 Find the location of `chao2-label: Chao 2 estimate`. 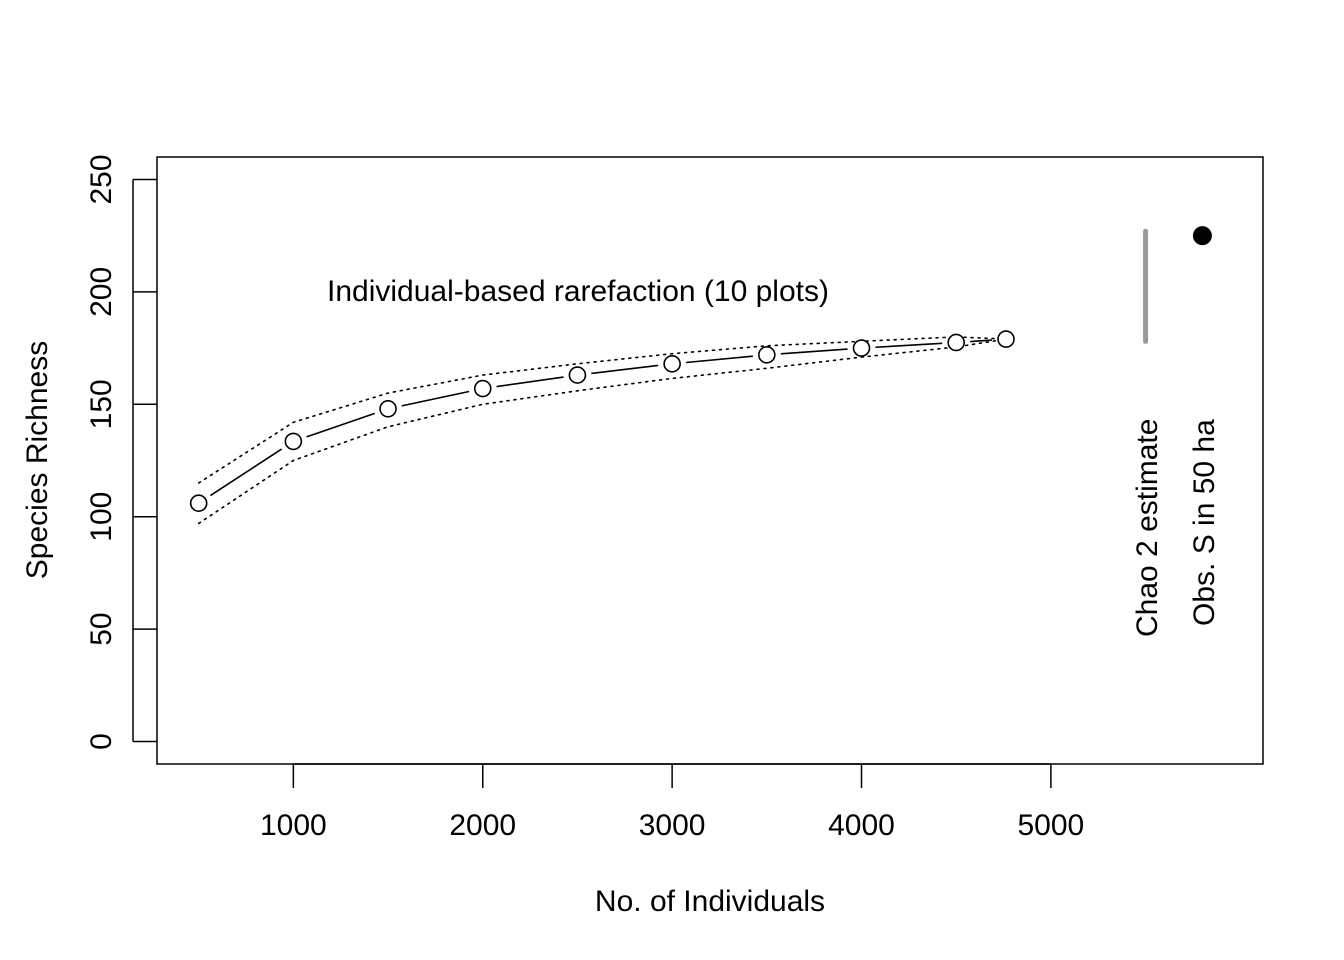

chao2-label: Chao 2 estimate is located at coordinates (1147, 528).